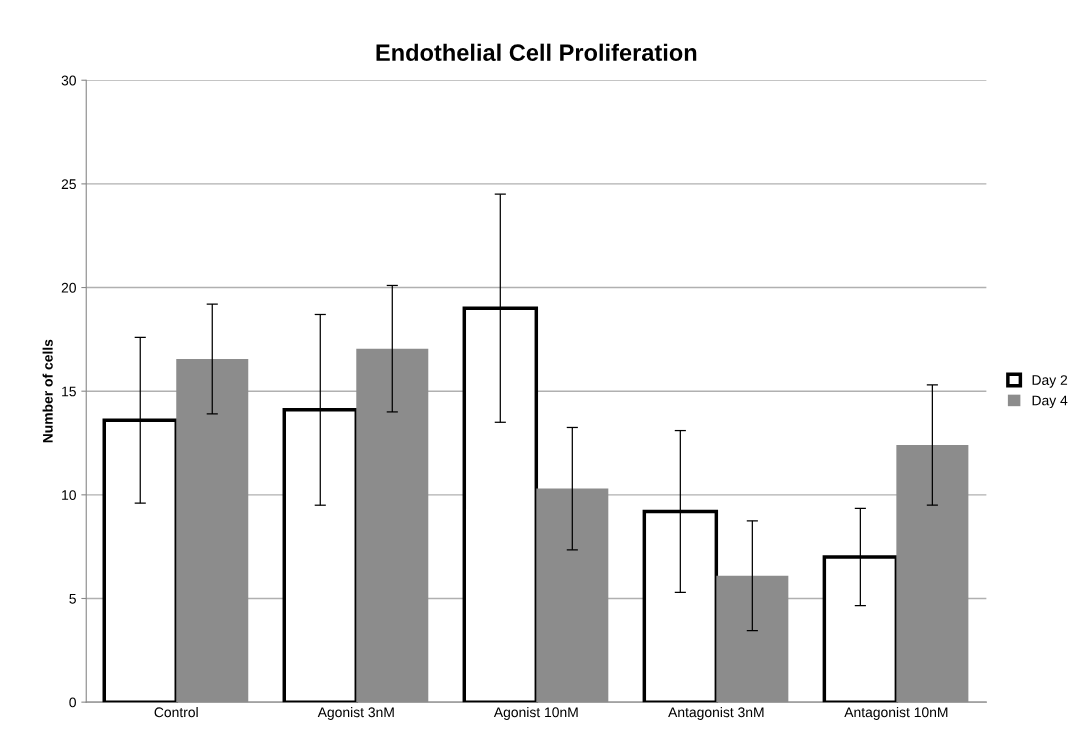  What do you see at coordinates (68, 287) in the screenshot?
I see `y-tick-label: 20` at bounding box center [68, 287].